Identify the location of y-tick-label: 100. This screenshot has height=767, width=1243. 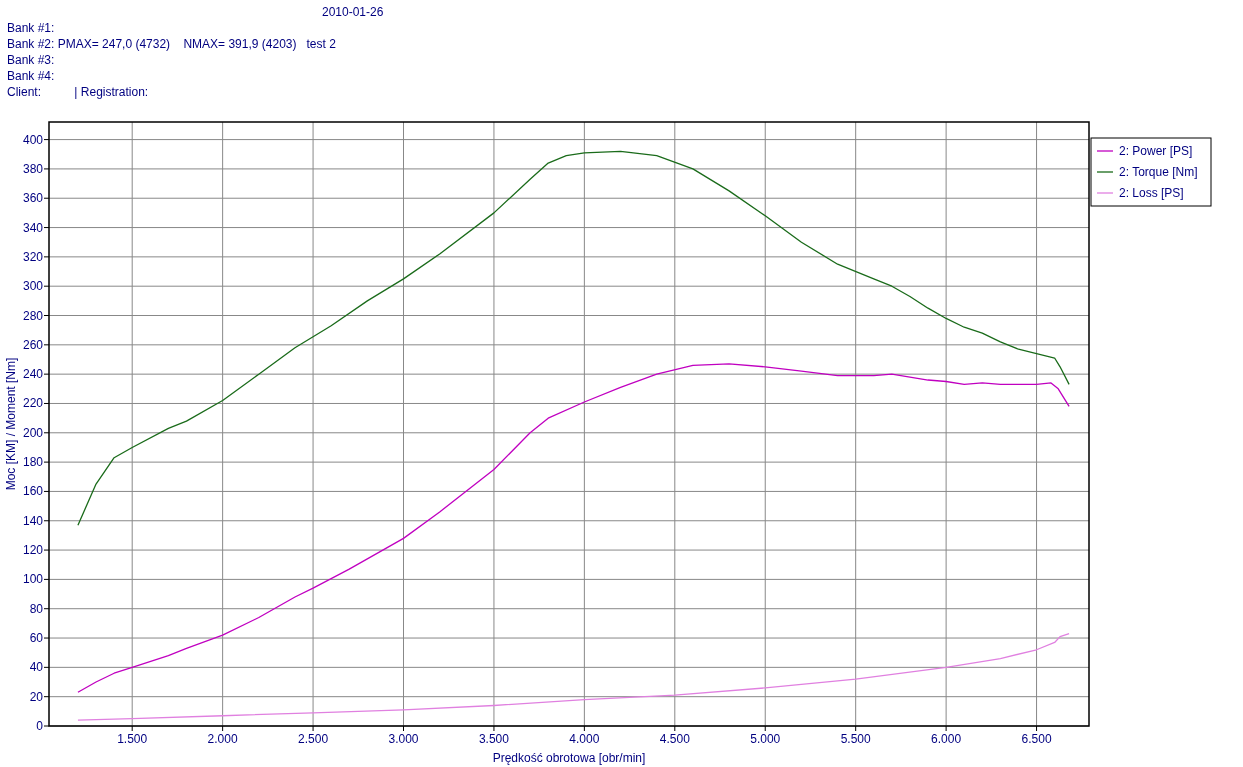
(33, 579).